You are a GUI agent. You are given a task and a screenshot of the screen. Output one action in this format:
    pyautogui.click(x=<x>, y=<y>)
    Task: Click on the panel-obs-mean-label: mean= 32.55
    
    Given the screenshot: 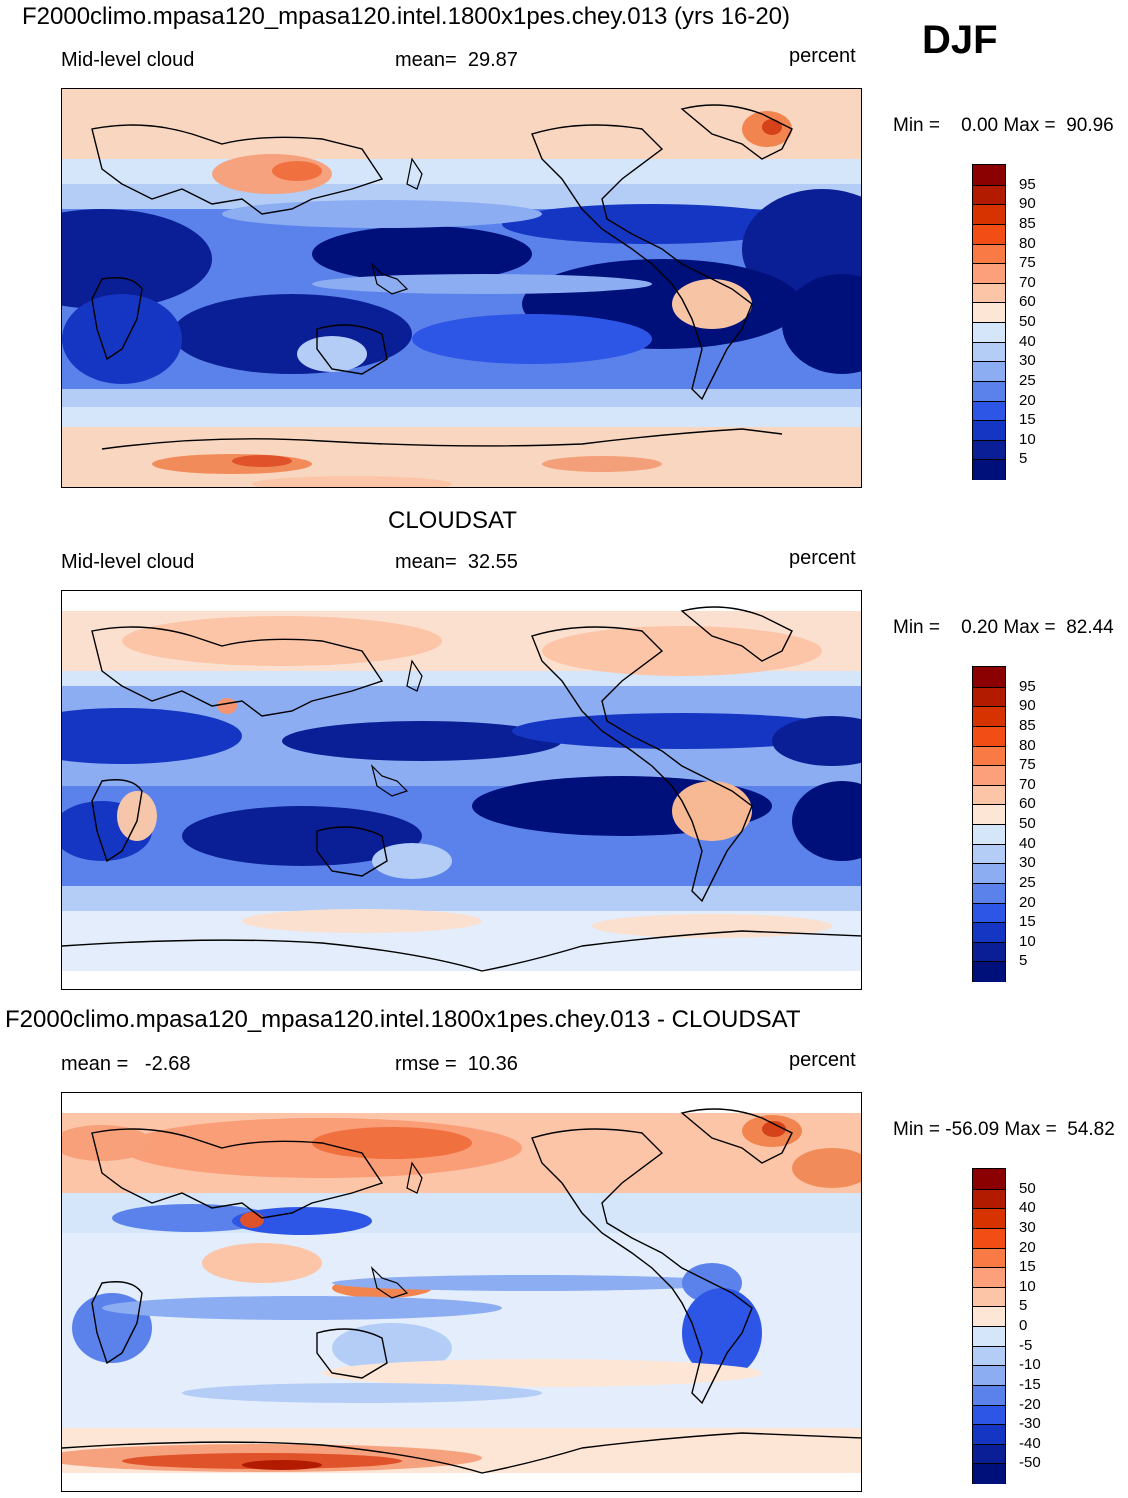 What is the action you would take?
    pyautogui.click(x=456, y=562)
    